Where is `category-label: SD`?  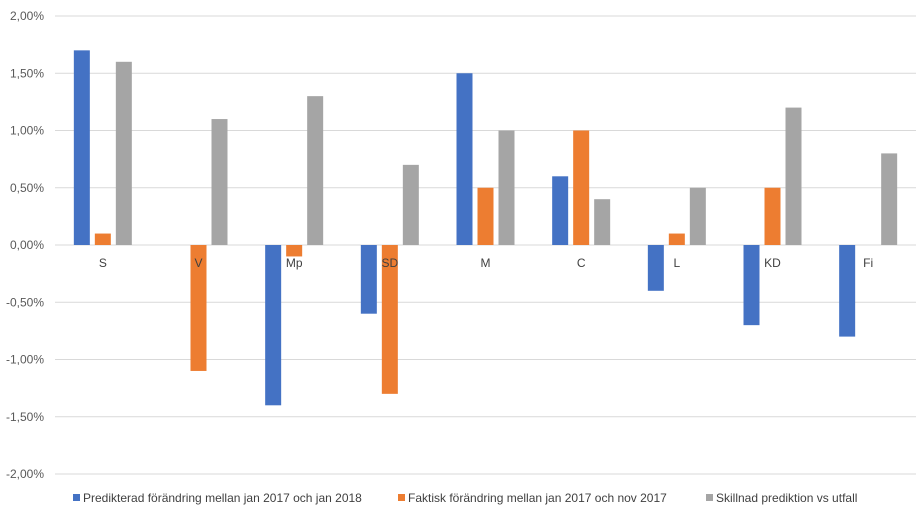 category-label: SD is located at coordinates (389, 263).